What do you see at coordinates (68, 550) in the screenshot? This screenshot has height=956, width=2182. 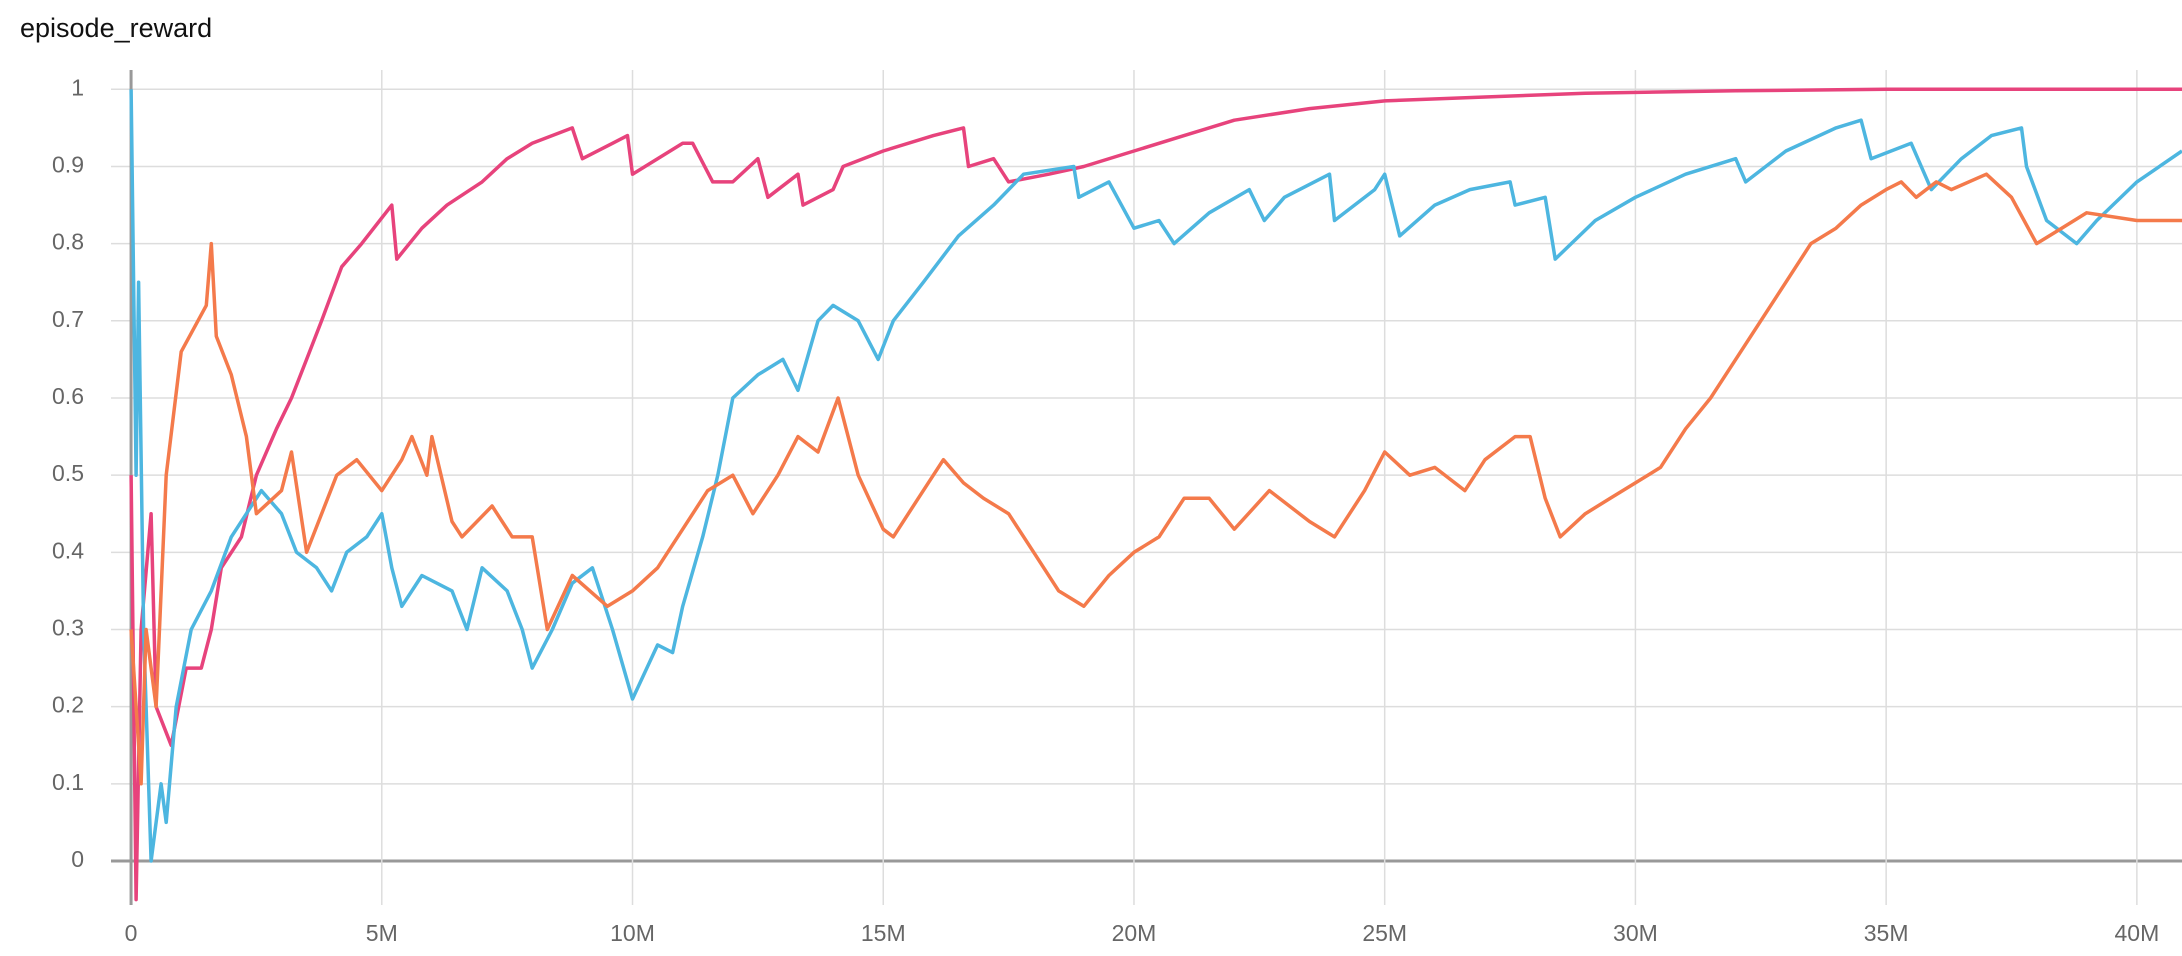 I see `y-tick-label: 0.4` at bounding box center [68, 550].